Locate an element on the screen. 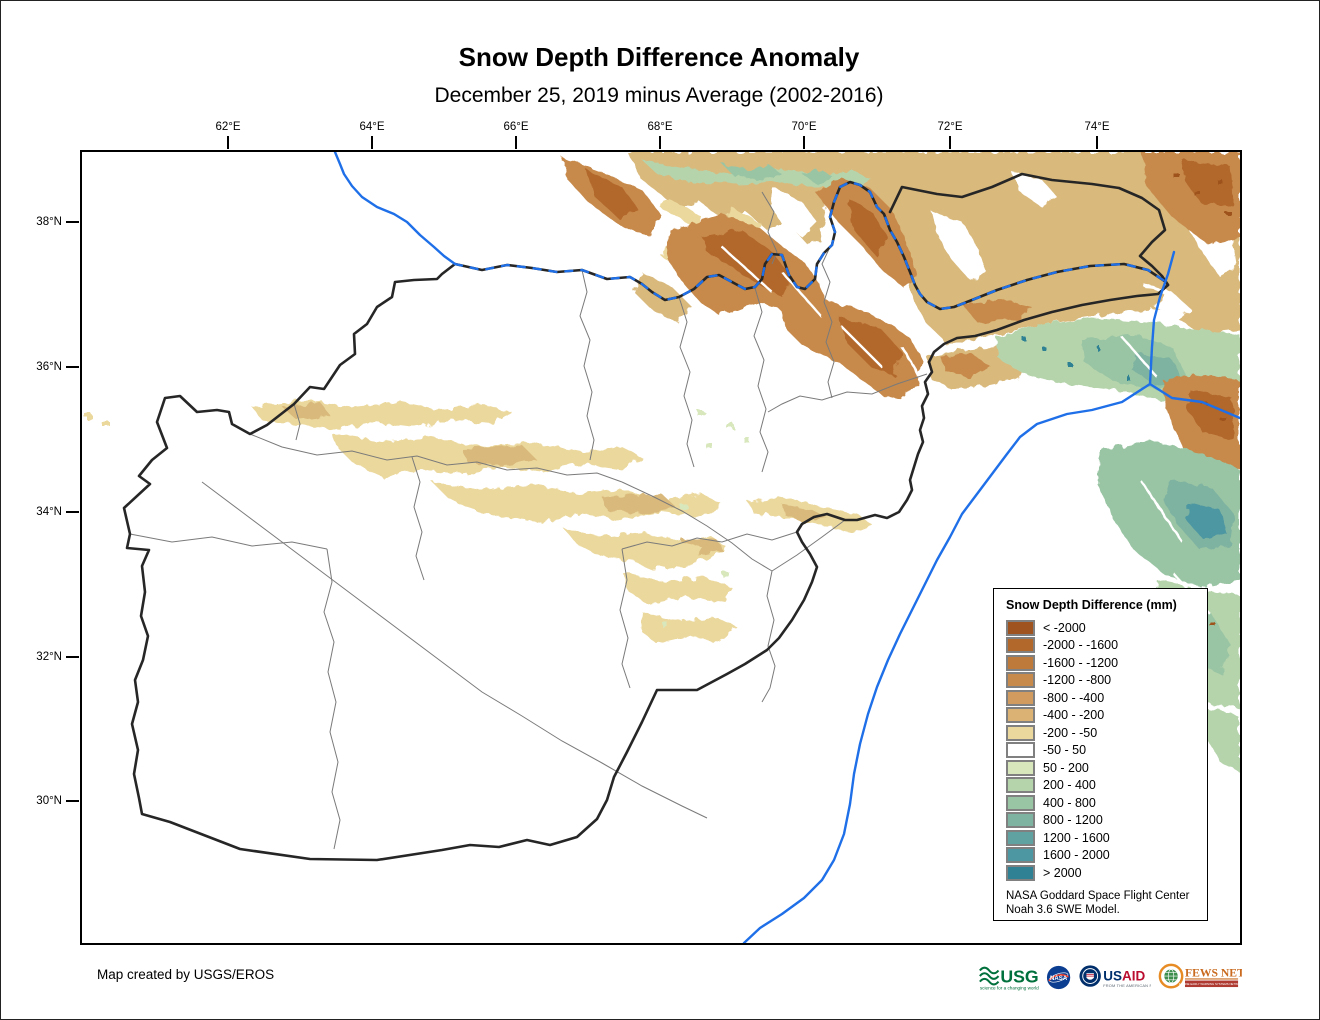 Image resolution: width=1320 pixels, height=1020 pixels. legend-item: < -2000 is located at coordinates (1106, 628).